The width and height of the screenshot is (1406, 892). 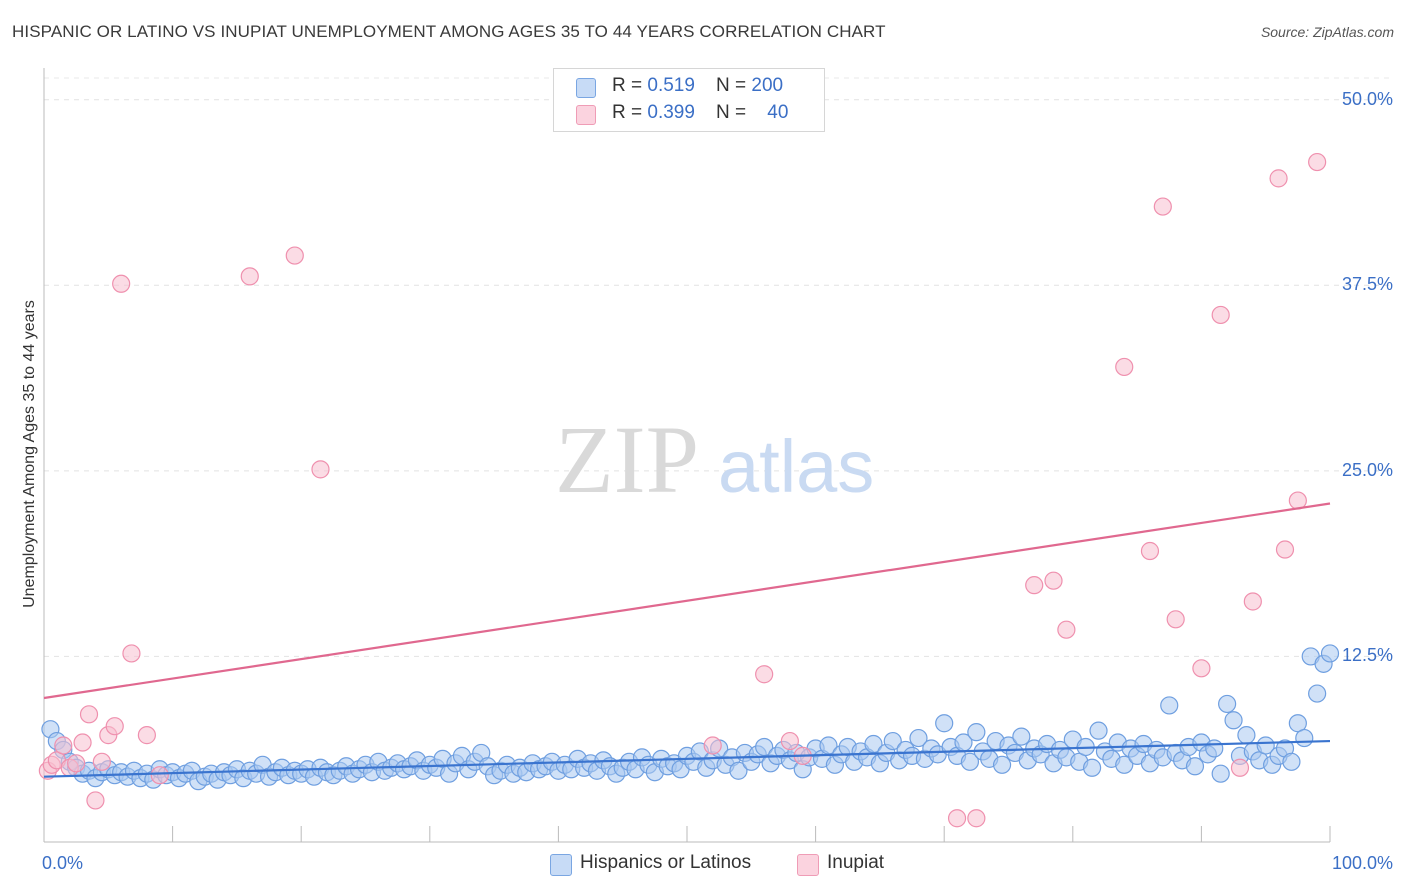 I want to click on y-tick-label: 37.5%, so click(x=1367, y=284).